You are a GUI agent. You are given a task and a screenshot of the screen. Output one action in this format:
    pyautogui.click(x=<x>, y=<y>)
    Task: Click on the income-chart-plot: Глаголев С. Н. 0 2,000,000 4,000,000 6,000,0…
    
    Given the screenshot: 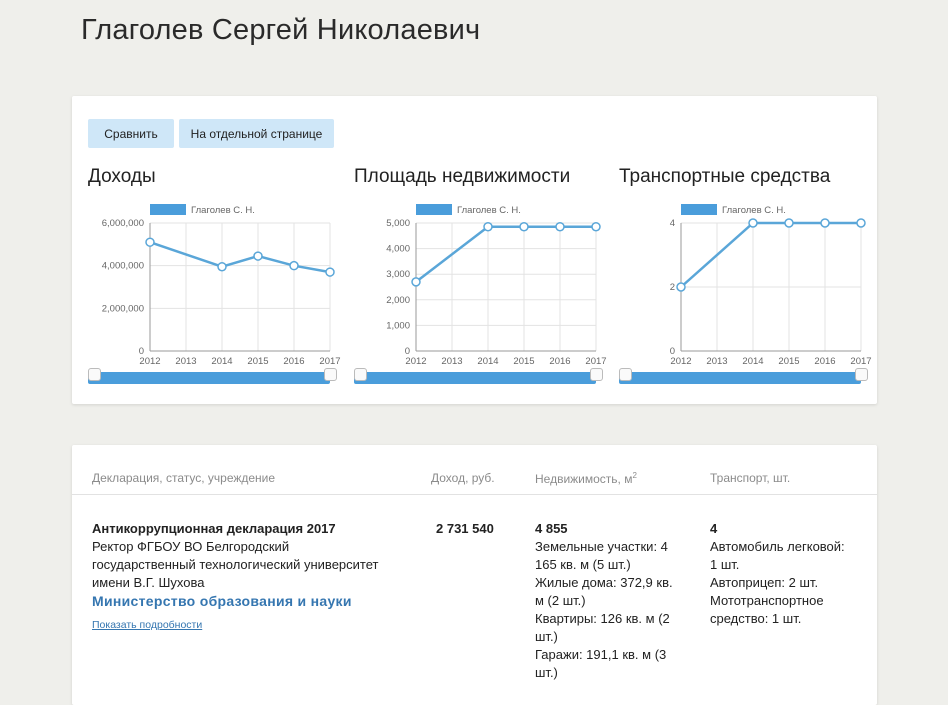 What is the action you would take?
    pyautogui.click(x=221, y=285)
    